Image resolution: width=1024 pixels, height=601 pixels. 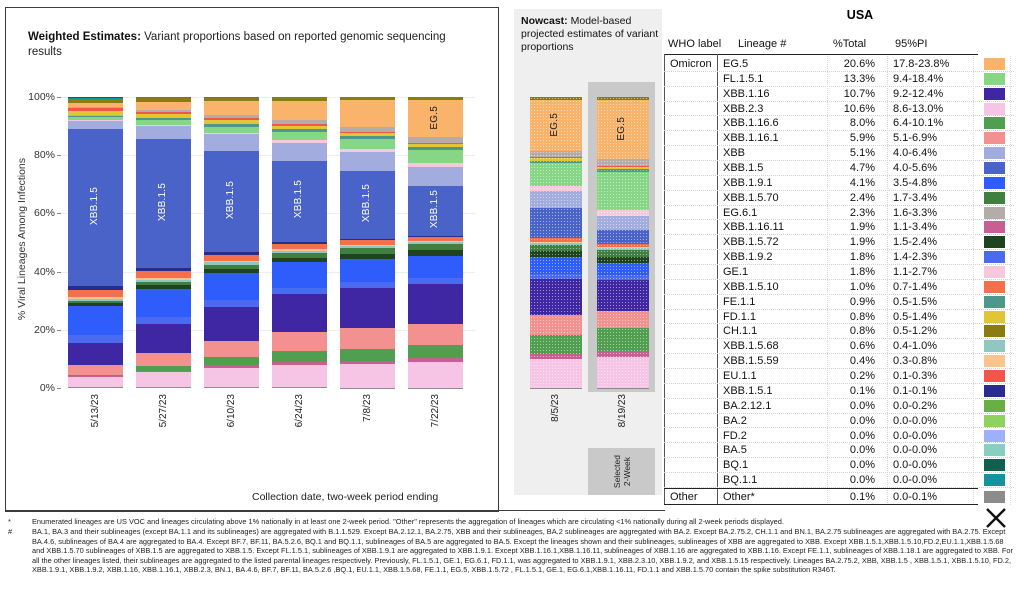 What do you see at coordinates (163, 242) in the screenshot?
I see `bar-5/27/23` at bounding box center [163, 242].